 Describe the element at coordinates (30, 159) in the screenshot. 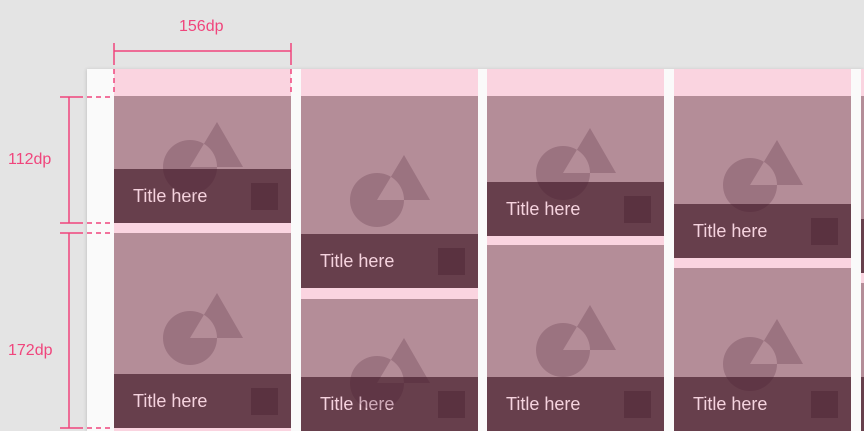

I see `height-small-label: 112dp` at that location.